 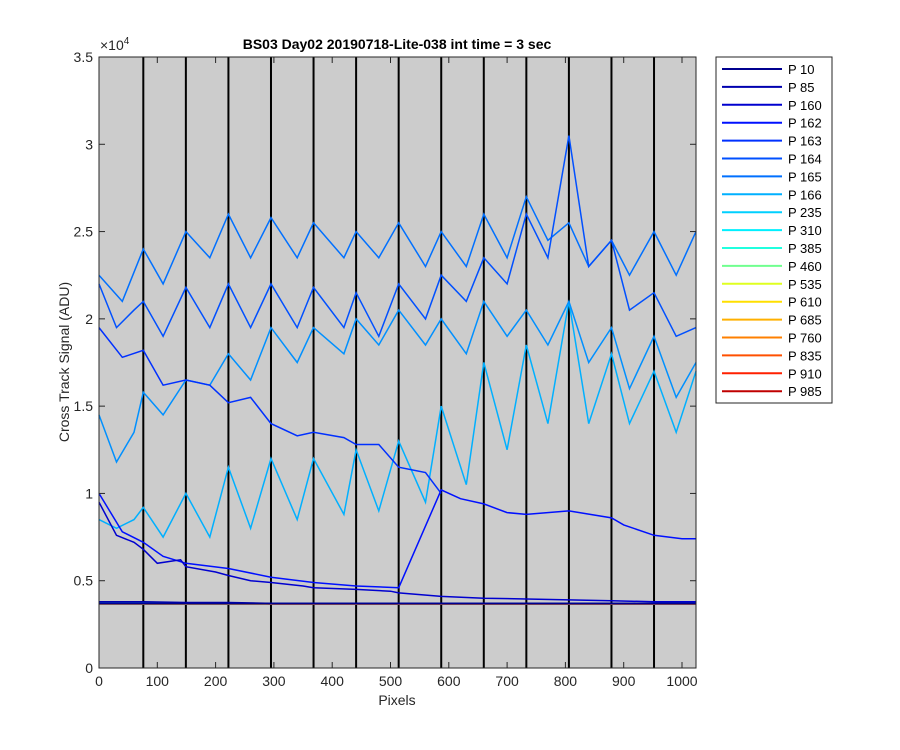 What do you see at coordinates (396, 700) in the screenshot?
I see `x-axis-label: Pixels` at bounding box center [396, 700].